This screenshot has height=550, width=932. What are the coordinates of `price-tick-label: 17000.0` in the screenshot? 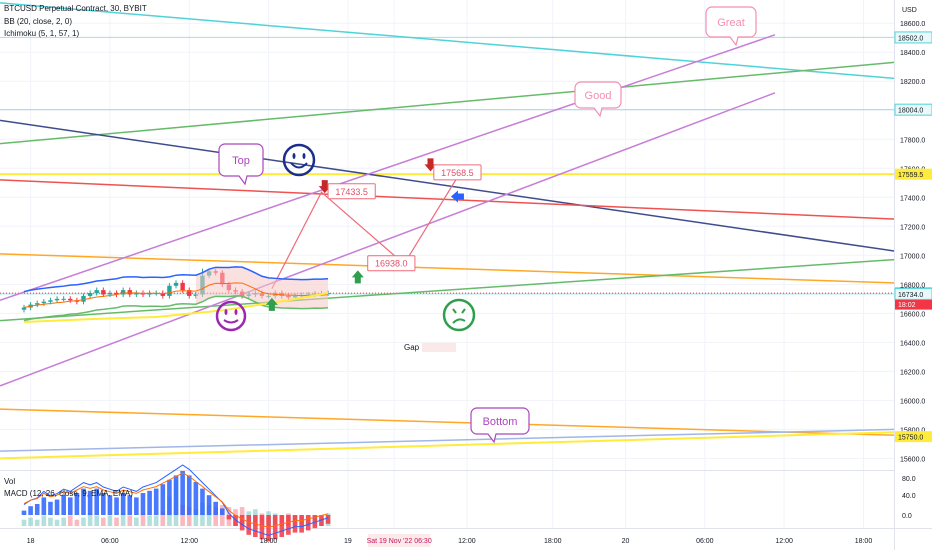 It's located at (912, 256).